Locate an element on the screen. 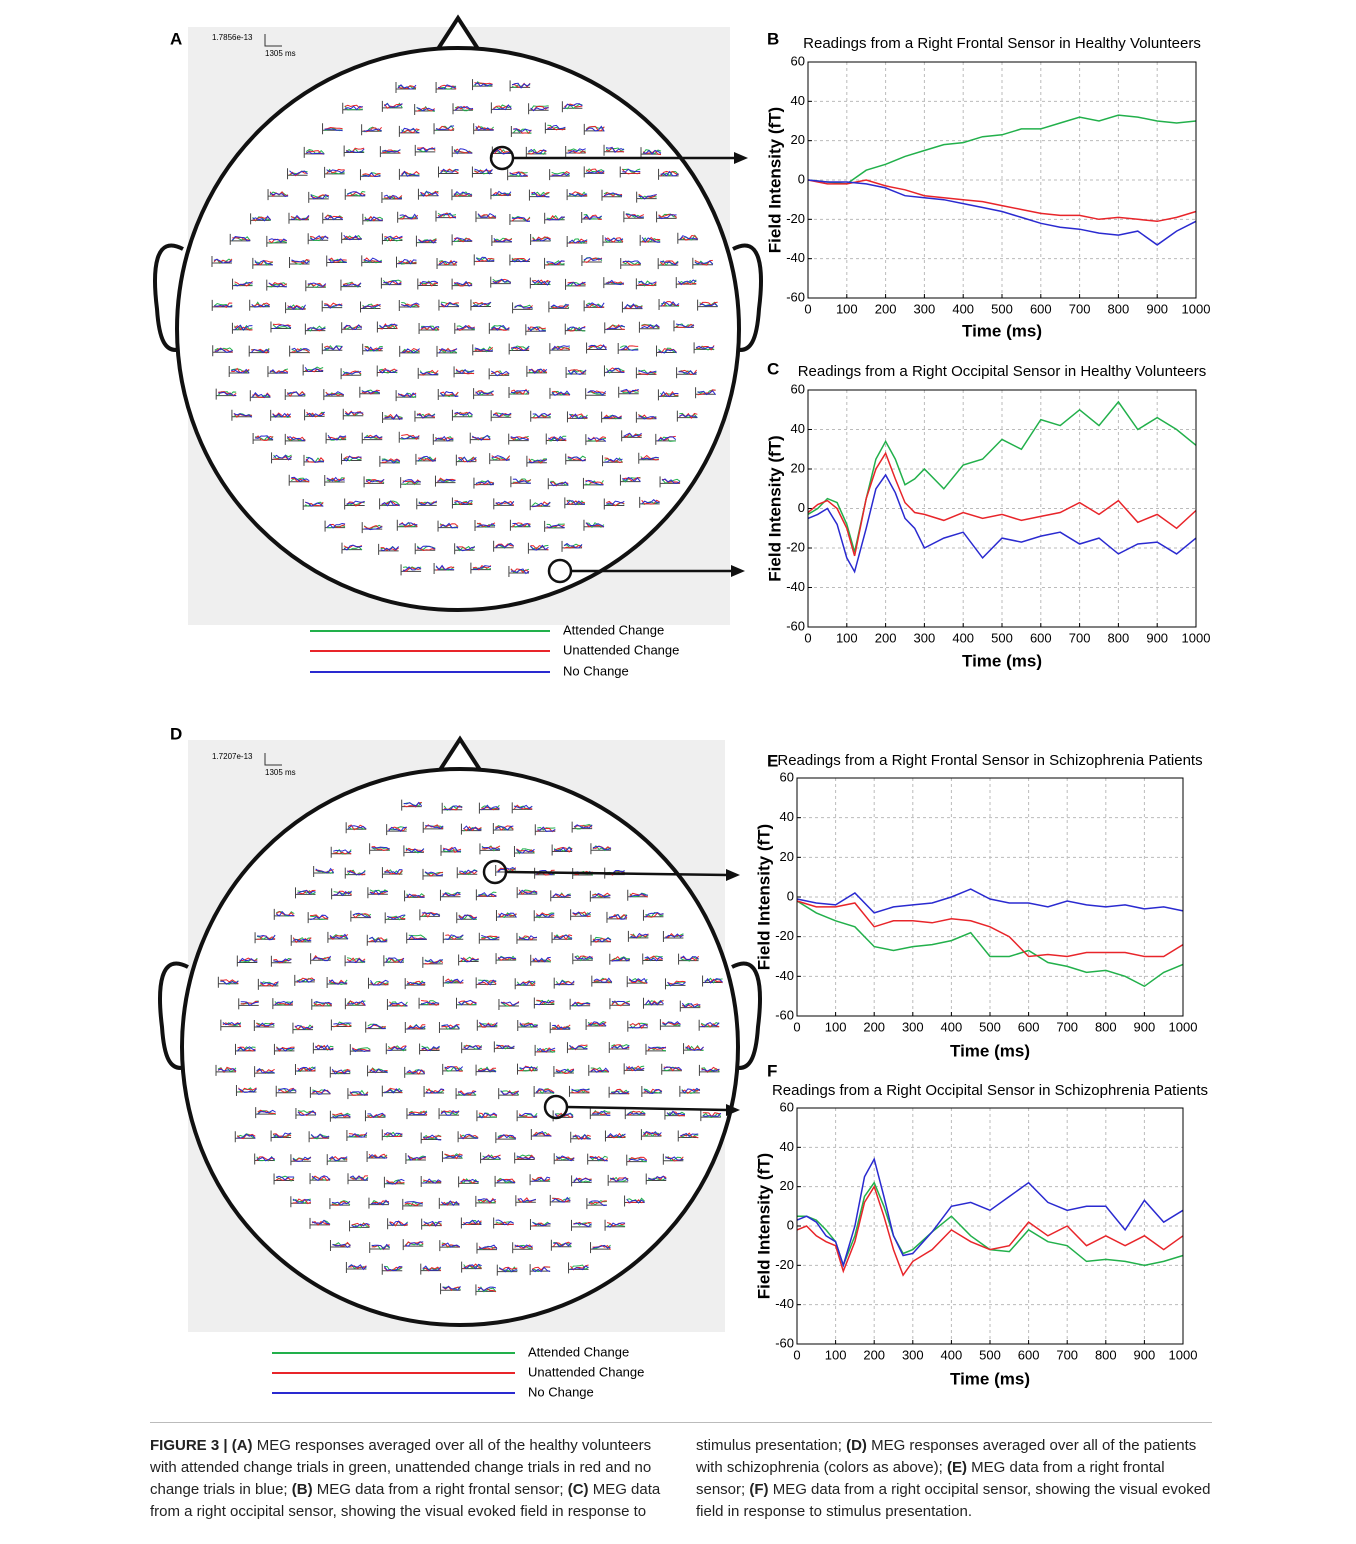  y-tick-label: -20 is located at coordinates (795, 218).